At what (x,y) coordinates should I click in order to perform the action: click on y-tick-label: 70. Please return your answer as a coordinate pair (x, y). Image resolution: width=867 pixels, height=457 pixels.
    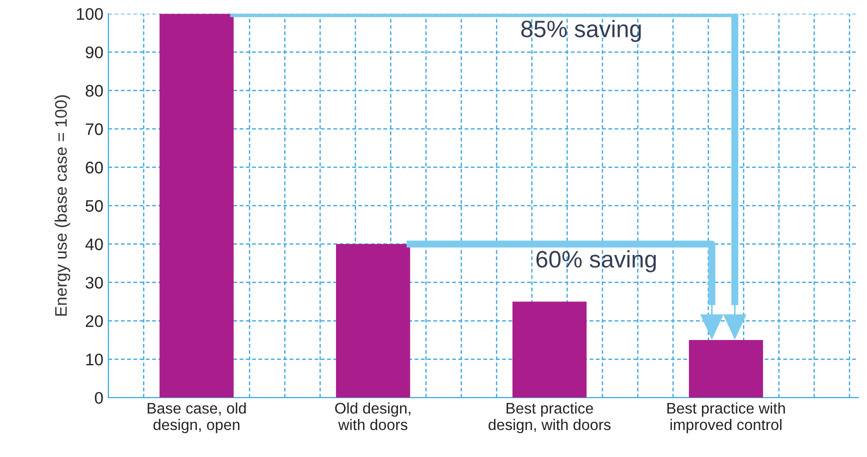
    Looking at the image, I should click on (94, 129).